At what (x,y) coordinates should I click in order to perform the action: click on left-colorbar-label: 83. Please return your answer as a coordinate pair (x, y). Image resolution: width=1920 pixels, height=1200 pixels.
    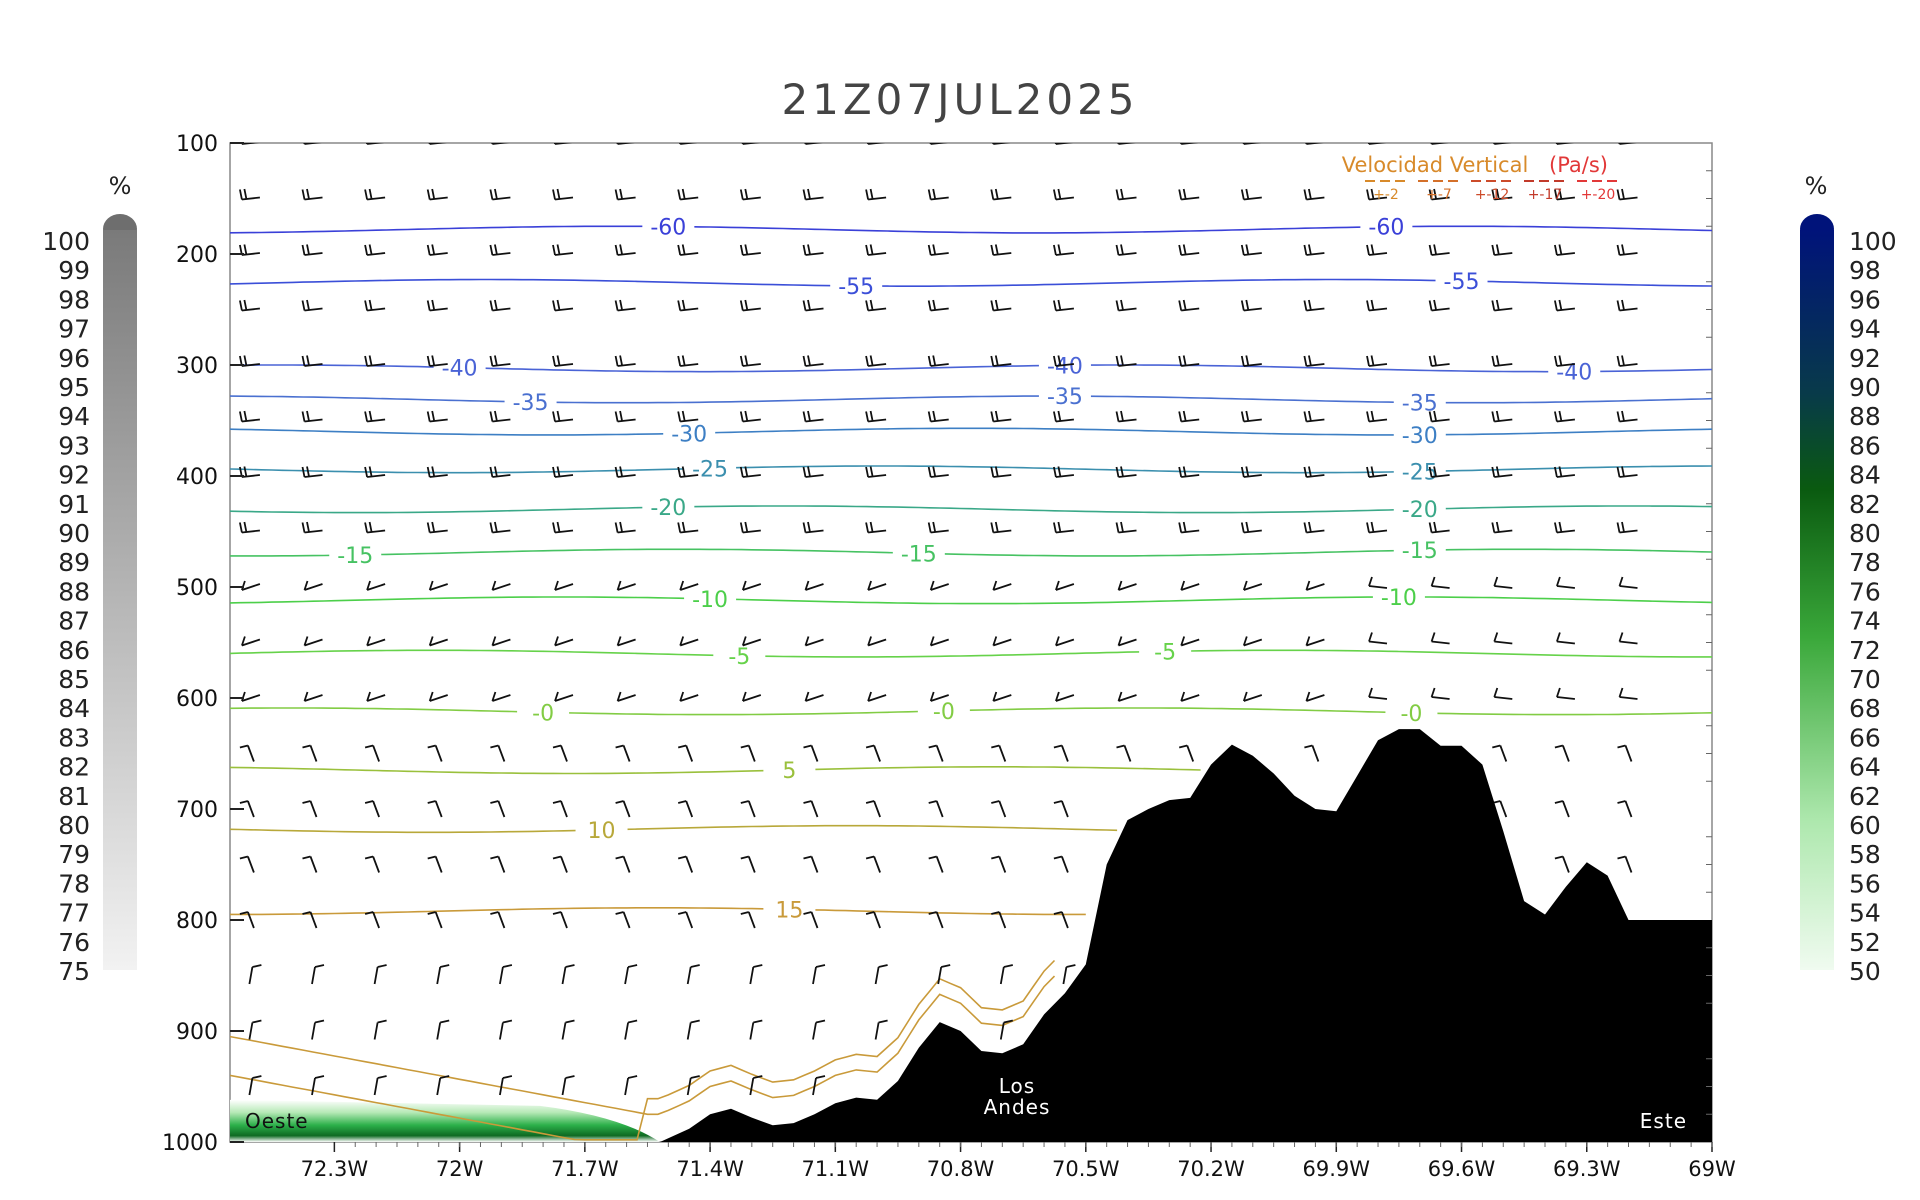
    Looking at the image, I should click on (74, 737).